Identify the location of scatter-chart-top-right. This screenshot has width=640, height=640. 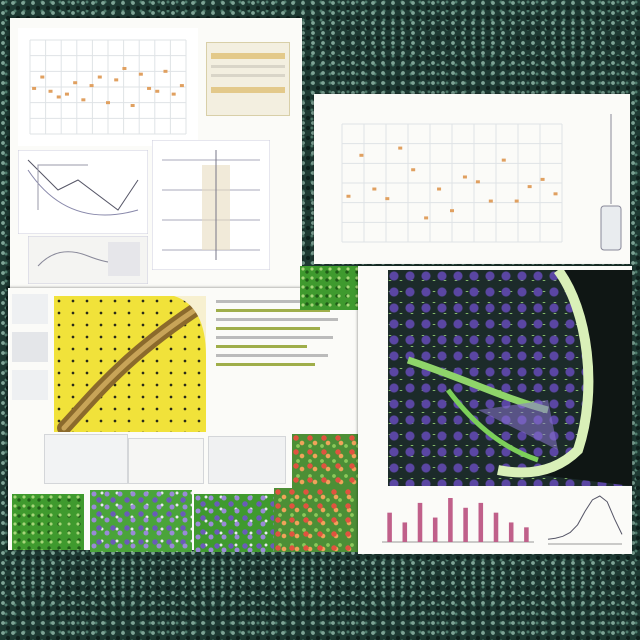
(452, 183).